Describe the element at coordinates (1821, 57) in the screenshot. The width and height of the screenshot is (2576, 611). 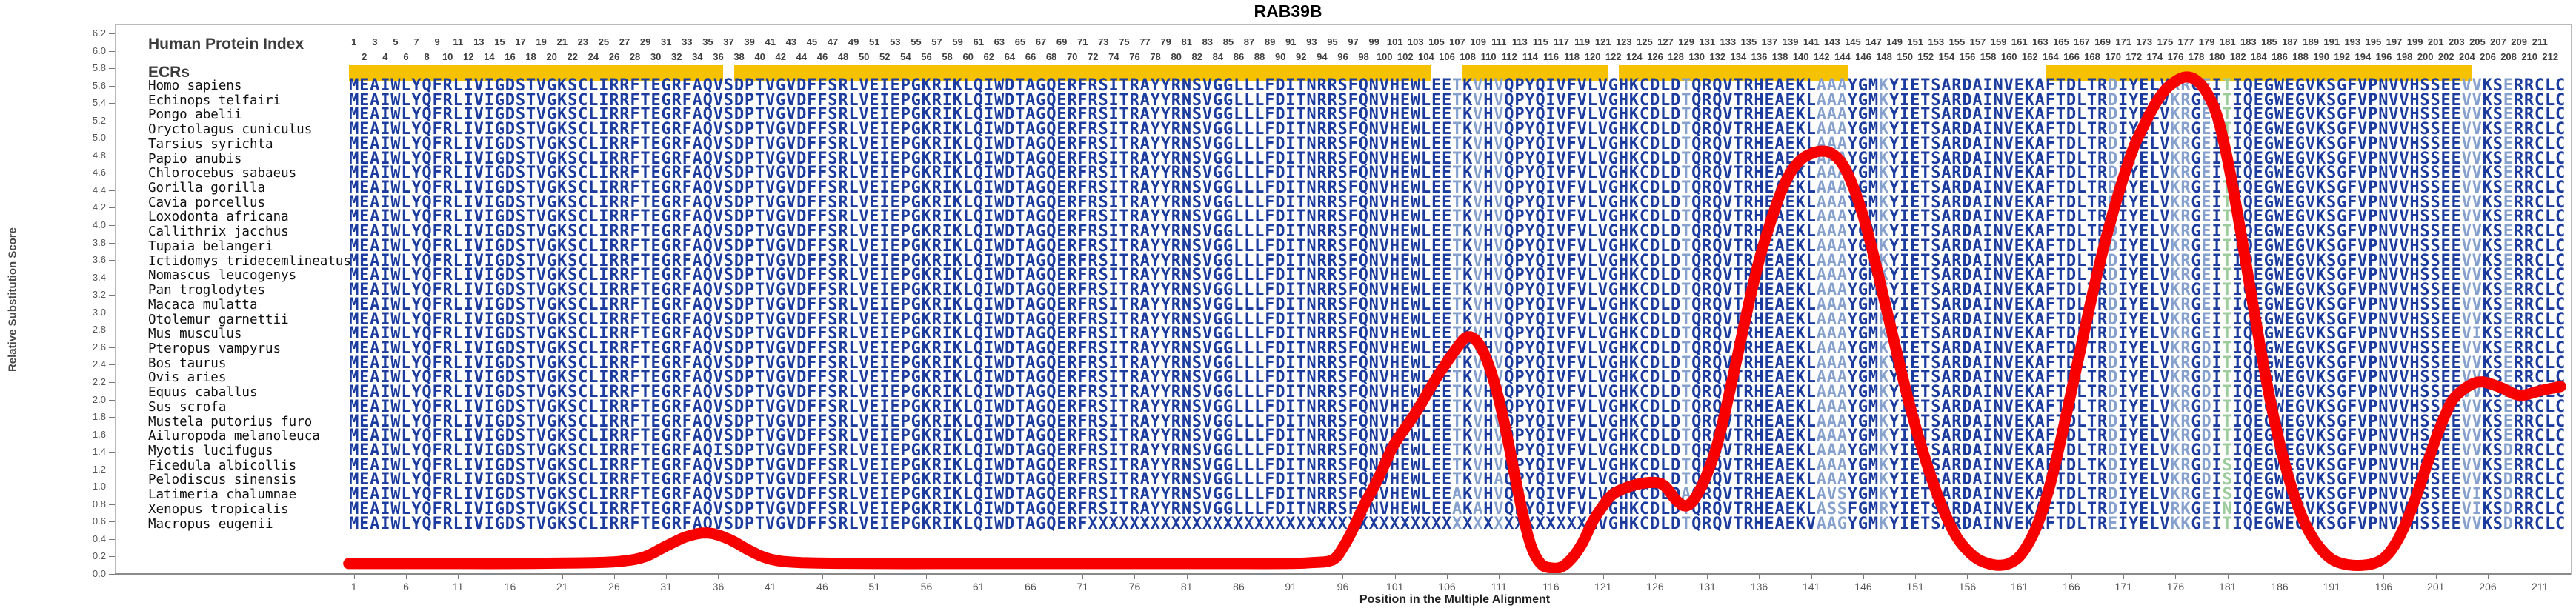
I see `column-number: 142` at that location.